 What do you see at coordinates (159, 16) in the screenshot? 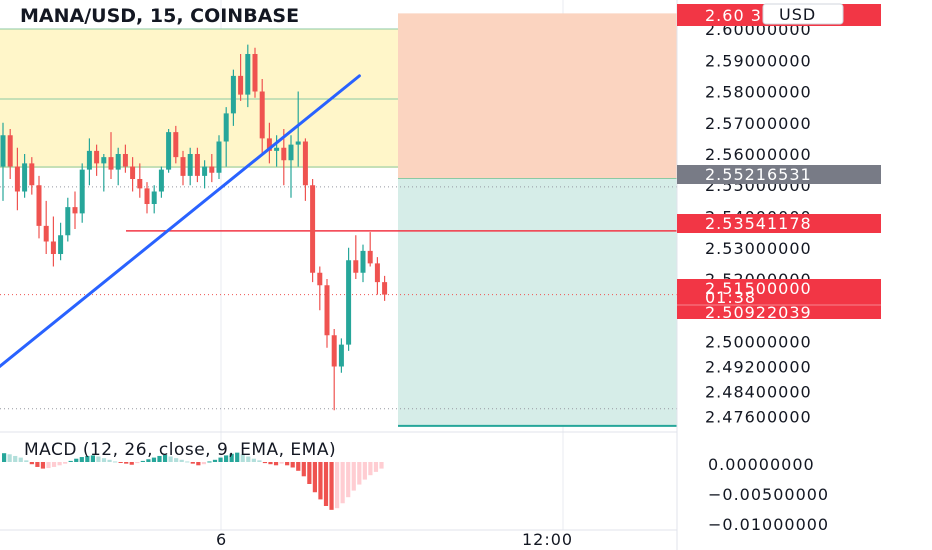
I see `symbol-title: MANA/USD, 15, COINBASE` at bounding box center [159, 16].